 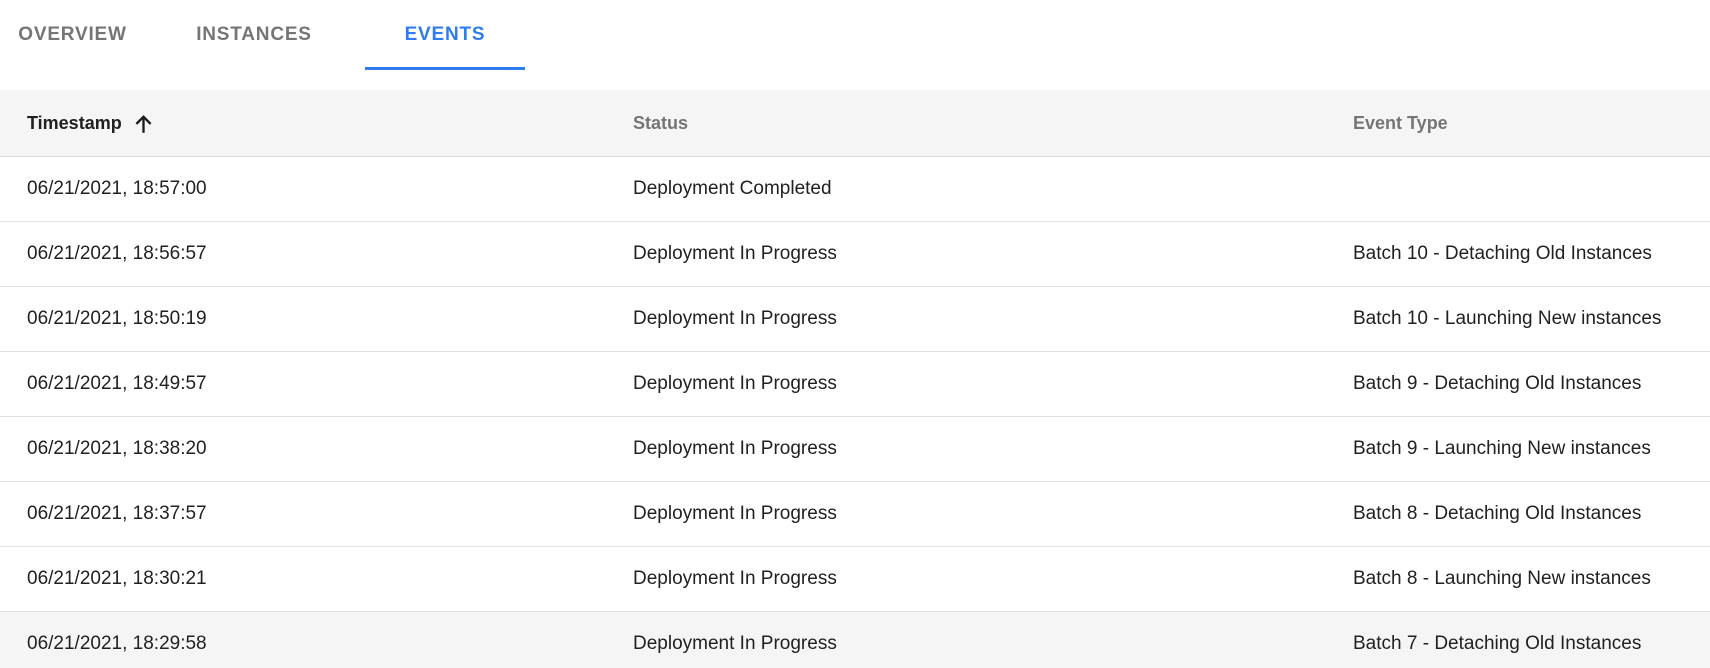 What do you see at coordinates (445, 35) in the screenshot?
I see `tab-events: EVENTS` at bounding box center [445, 35].